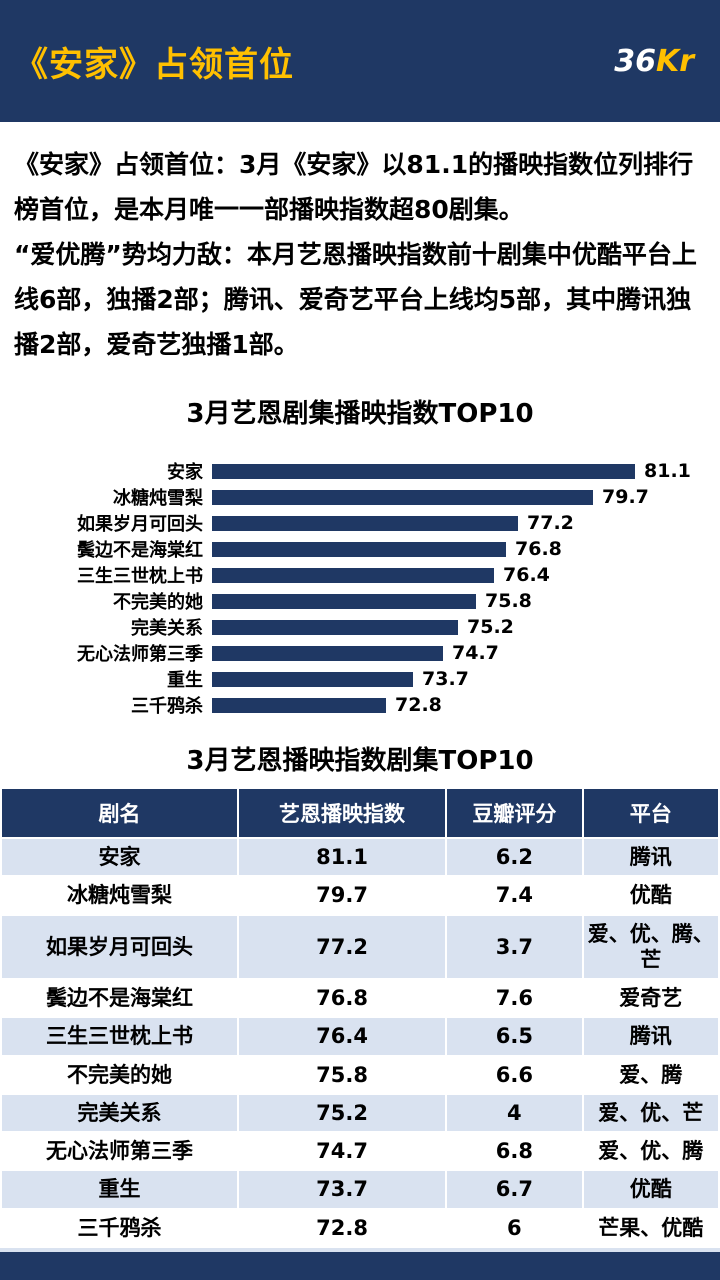  Describe the element at coordinates (360, 761) in the screenshot. I see `table-title: 3月艺恩播映指数剧集TOP10` at that location.